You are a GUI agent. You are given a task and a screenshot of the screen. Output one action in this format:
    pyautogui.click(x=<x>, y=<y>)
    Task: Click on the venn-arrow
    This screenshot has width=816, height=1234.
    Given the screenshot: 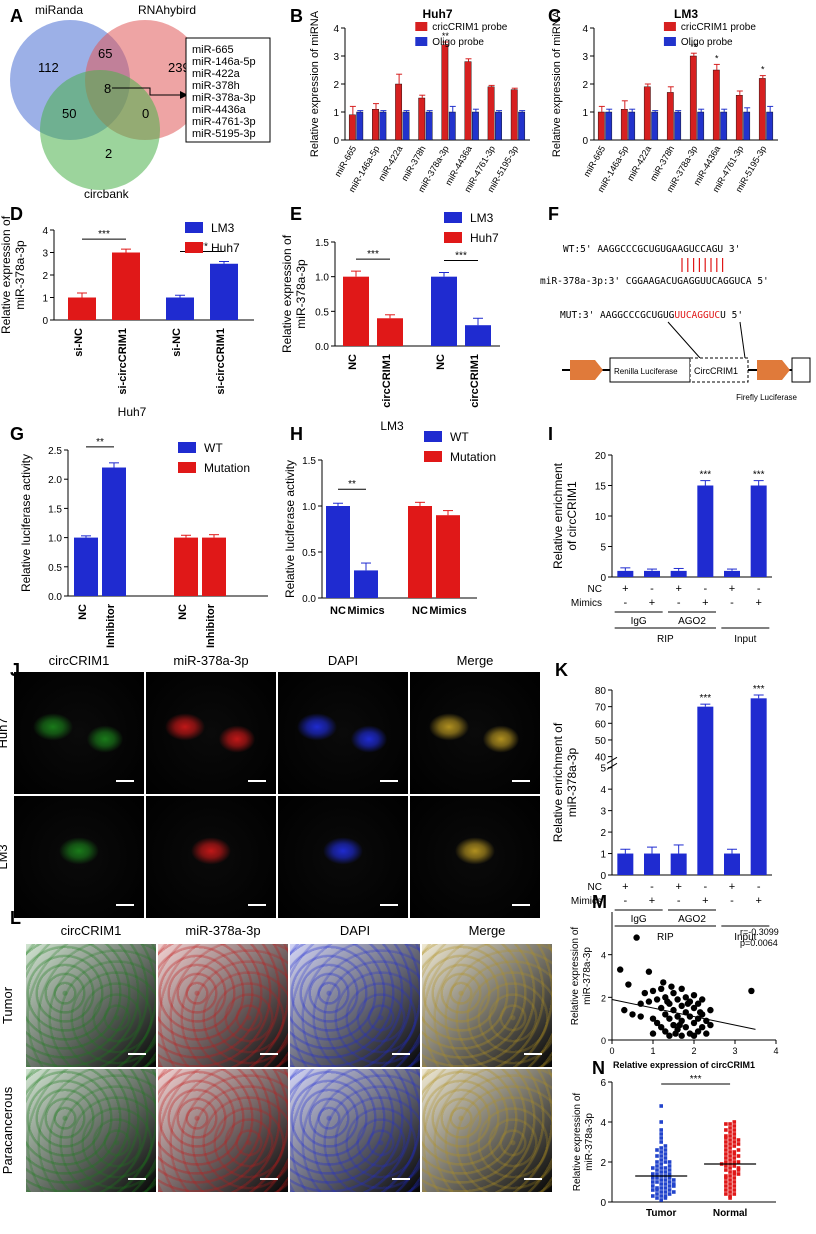 What is the action you would take?
    pyautogui.click(x=146, y=91)
    